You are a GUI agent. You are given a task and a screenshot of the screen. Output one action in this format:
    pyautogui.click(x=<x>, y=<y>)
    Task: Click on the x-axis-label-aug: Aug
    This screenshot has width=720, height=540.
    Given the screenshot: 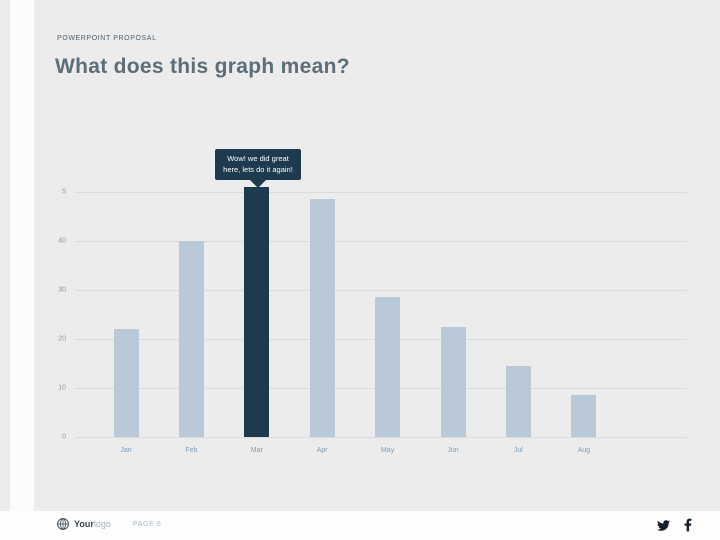 What is the action you would take?
    pyautogui.click(x=584, y=450)
    